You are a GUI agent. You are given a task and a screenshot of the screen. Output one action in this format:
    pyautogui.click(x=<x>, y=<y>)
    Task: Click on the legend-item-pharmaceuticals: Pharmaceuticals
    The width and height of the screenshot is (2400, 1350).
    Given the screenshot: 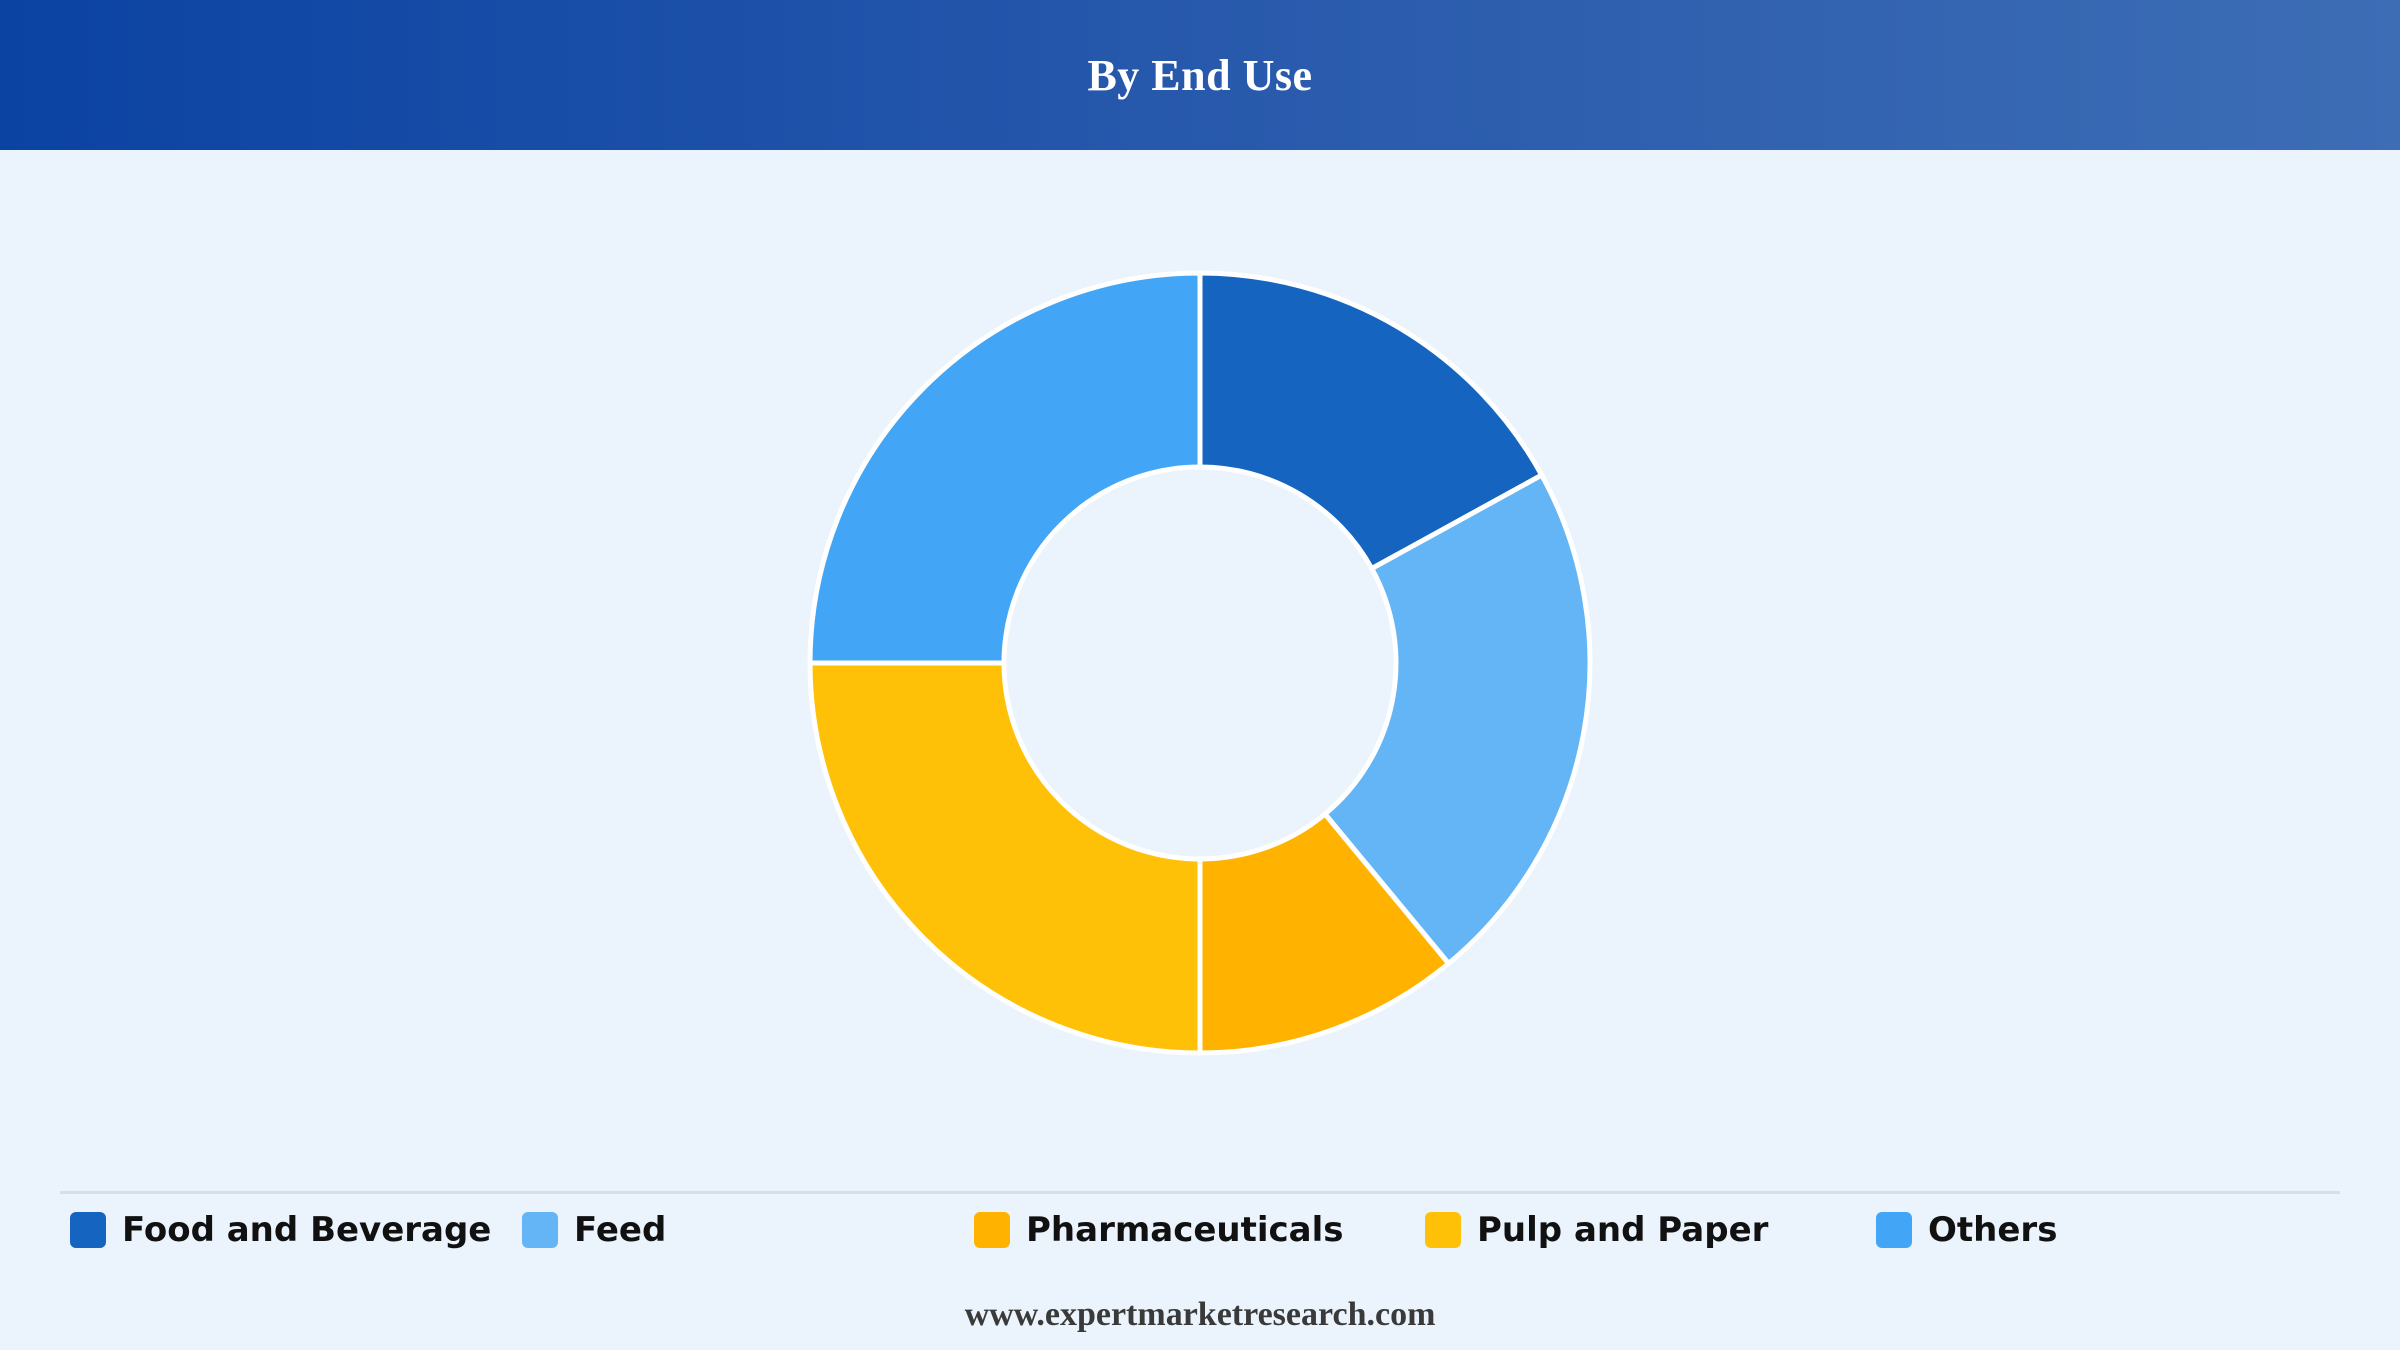 What is the action you would take?
    pyautogui.click(x=1159, y=1230)
    